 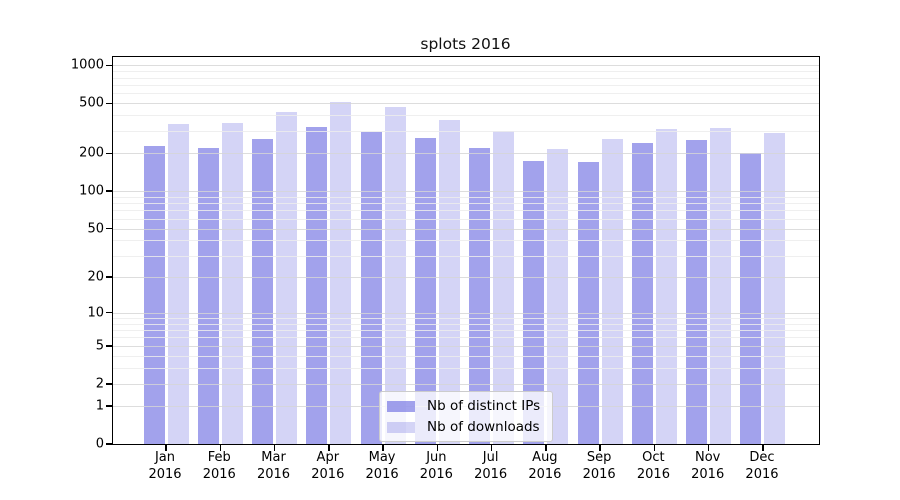 What do you see at coordinates (762, 466) in the screenshot?
I see `x-axis-label: Dec 2016` at bounding box center [762, 466].